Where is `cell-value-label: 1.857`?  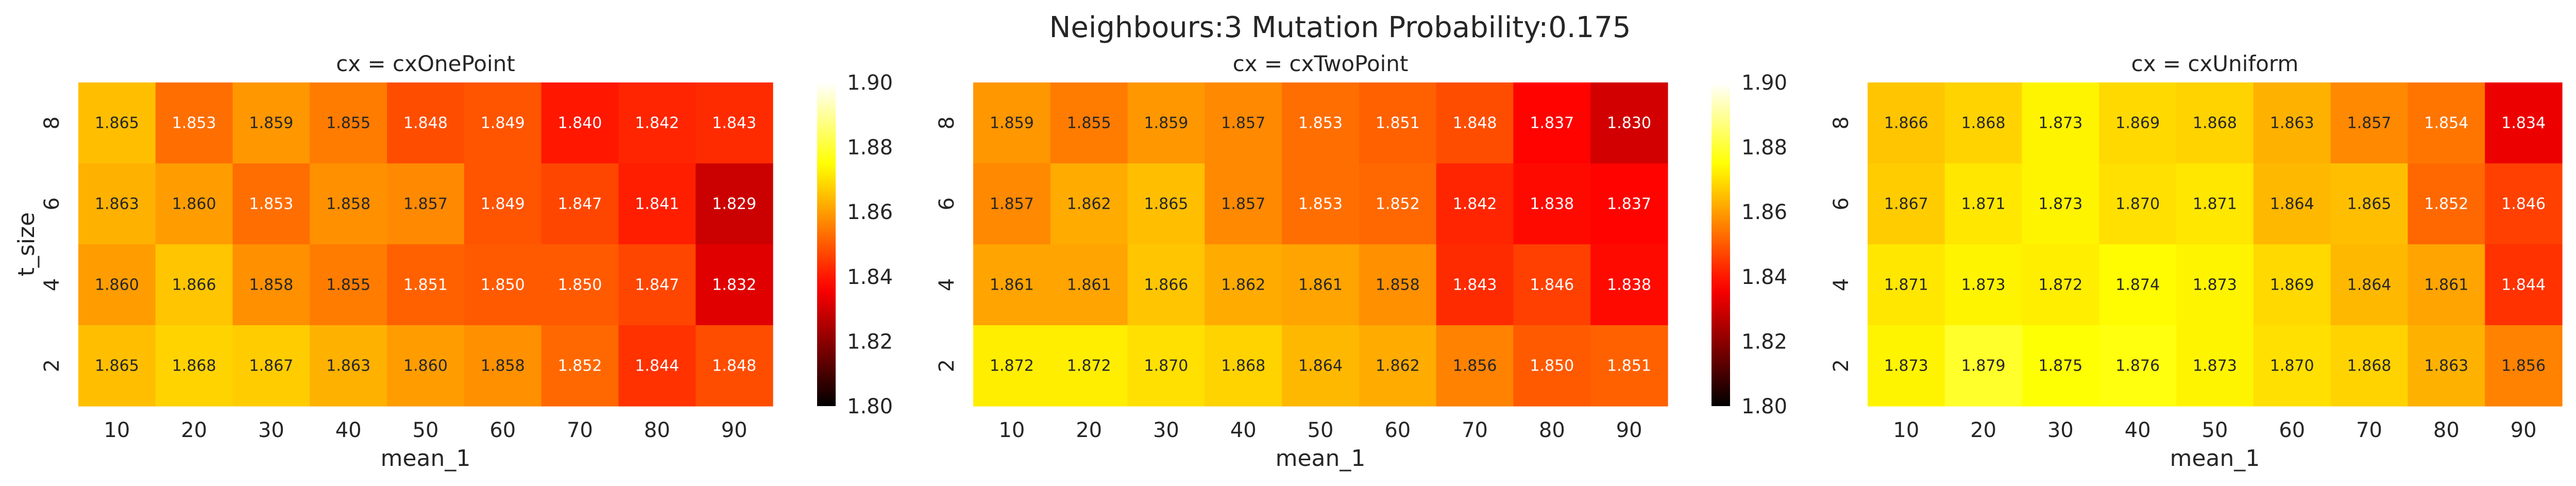 cell-value-label: 1.857 is located at coordinates (2369, 123).